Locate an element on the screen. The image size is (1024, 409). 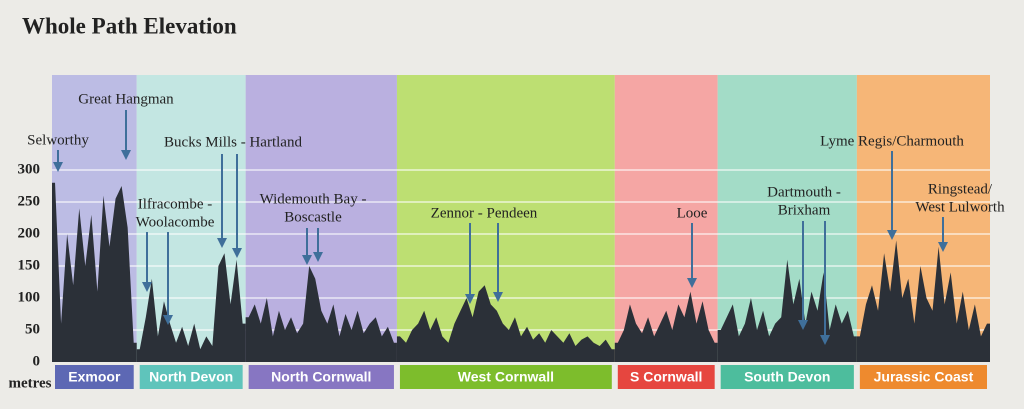
annotation: Ringstead/ is located at coordinates (960, 189).